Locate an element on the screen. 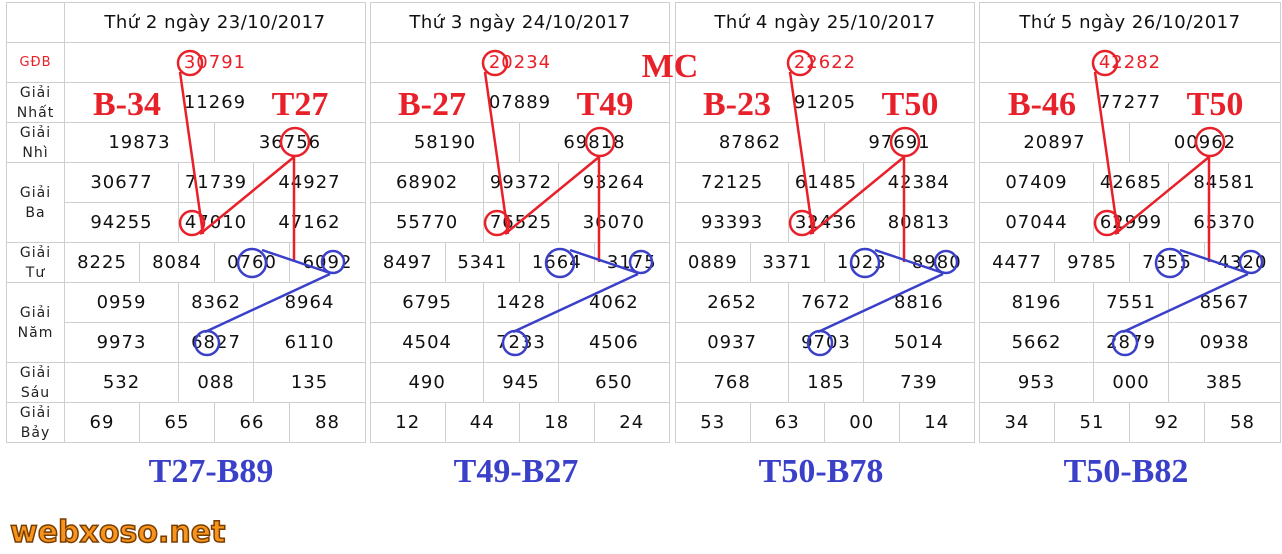 The width and height of the screenshot is (1282, 554). seventh-prize-cell: 51 is located at coordinates (1092, 422).